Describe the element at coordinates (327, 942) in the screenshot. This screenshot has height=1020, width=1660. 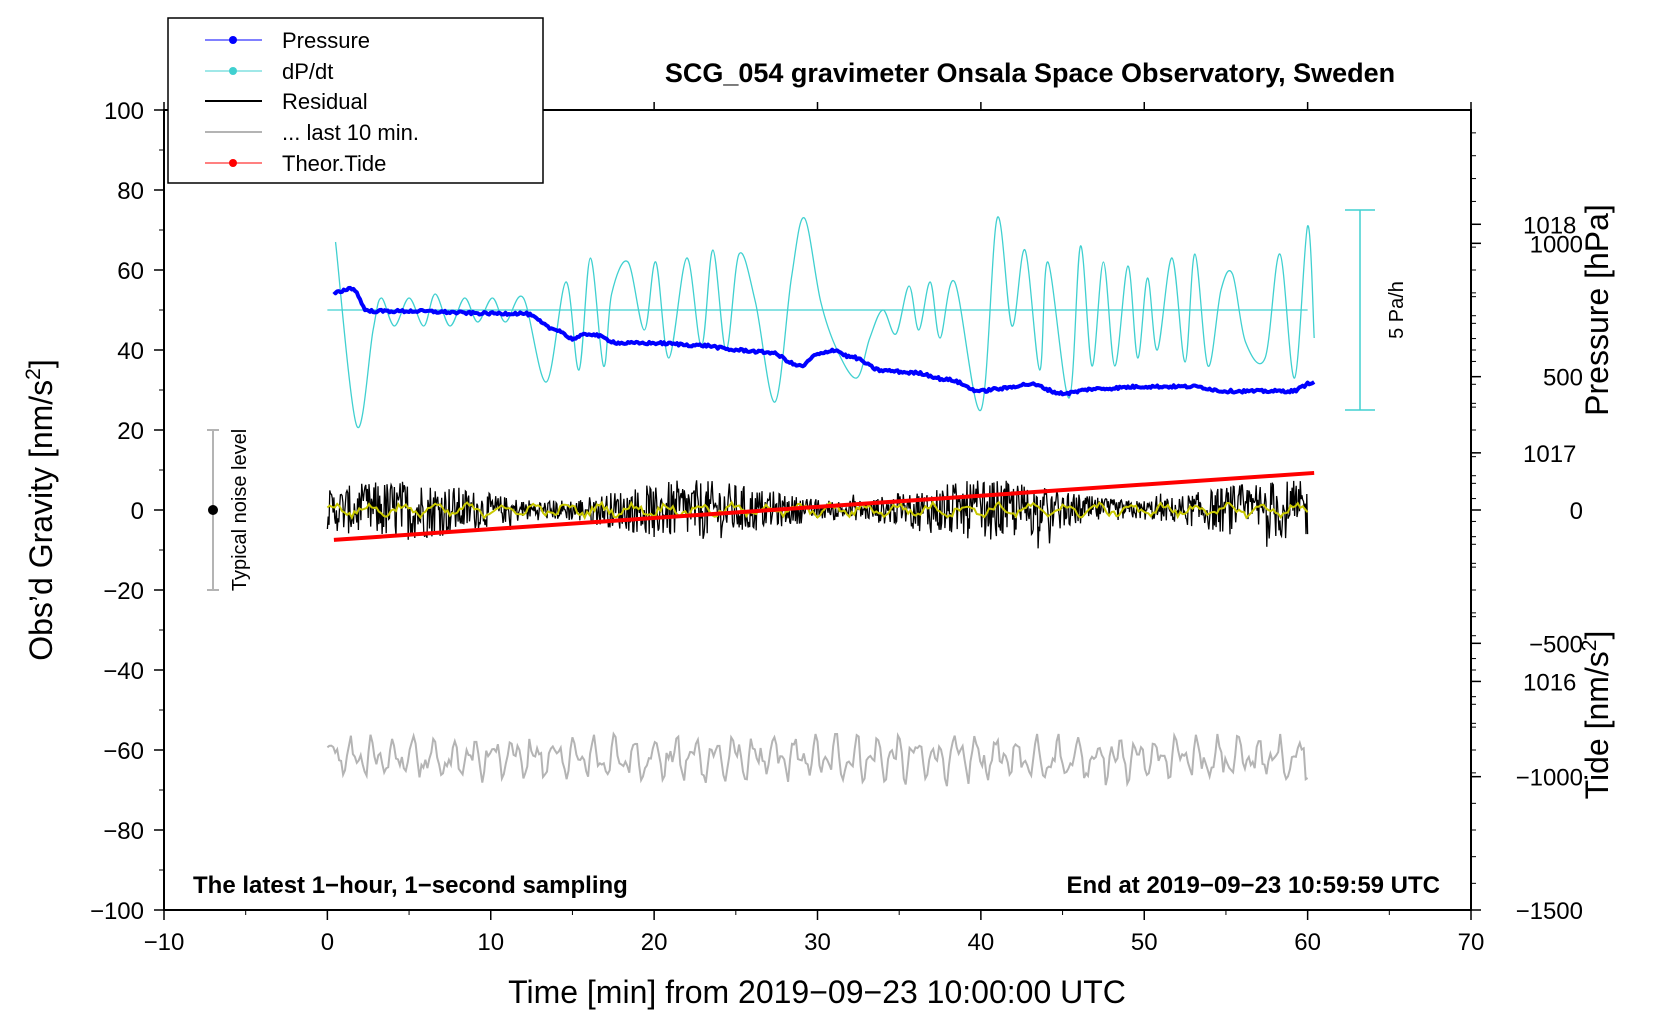
I see `x-tick-label: 0` at that location.